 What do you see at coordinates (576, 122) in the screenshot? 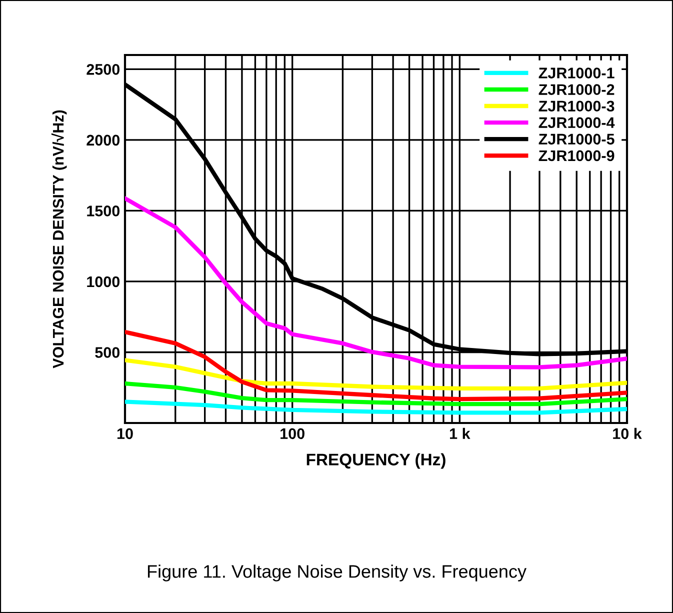
I see `legend-label: ZJR1000-4` at bounding box center [576, 122].